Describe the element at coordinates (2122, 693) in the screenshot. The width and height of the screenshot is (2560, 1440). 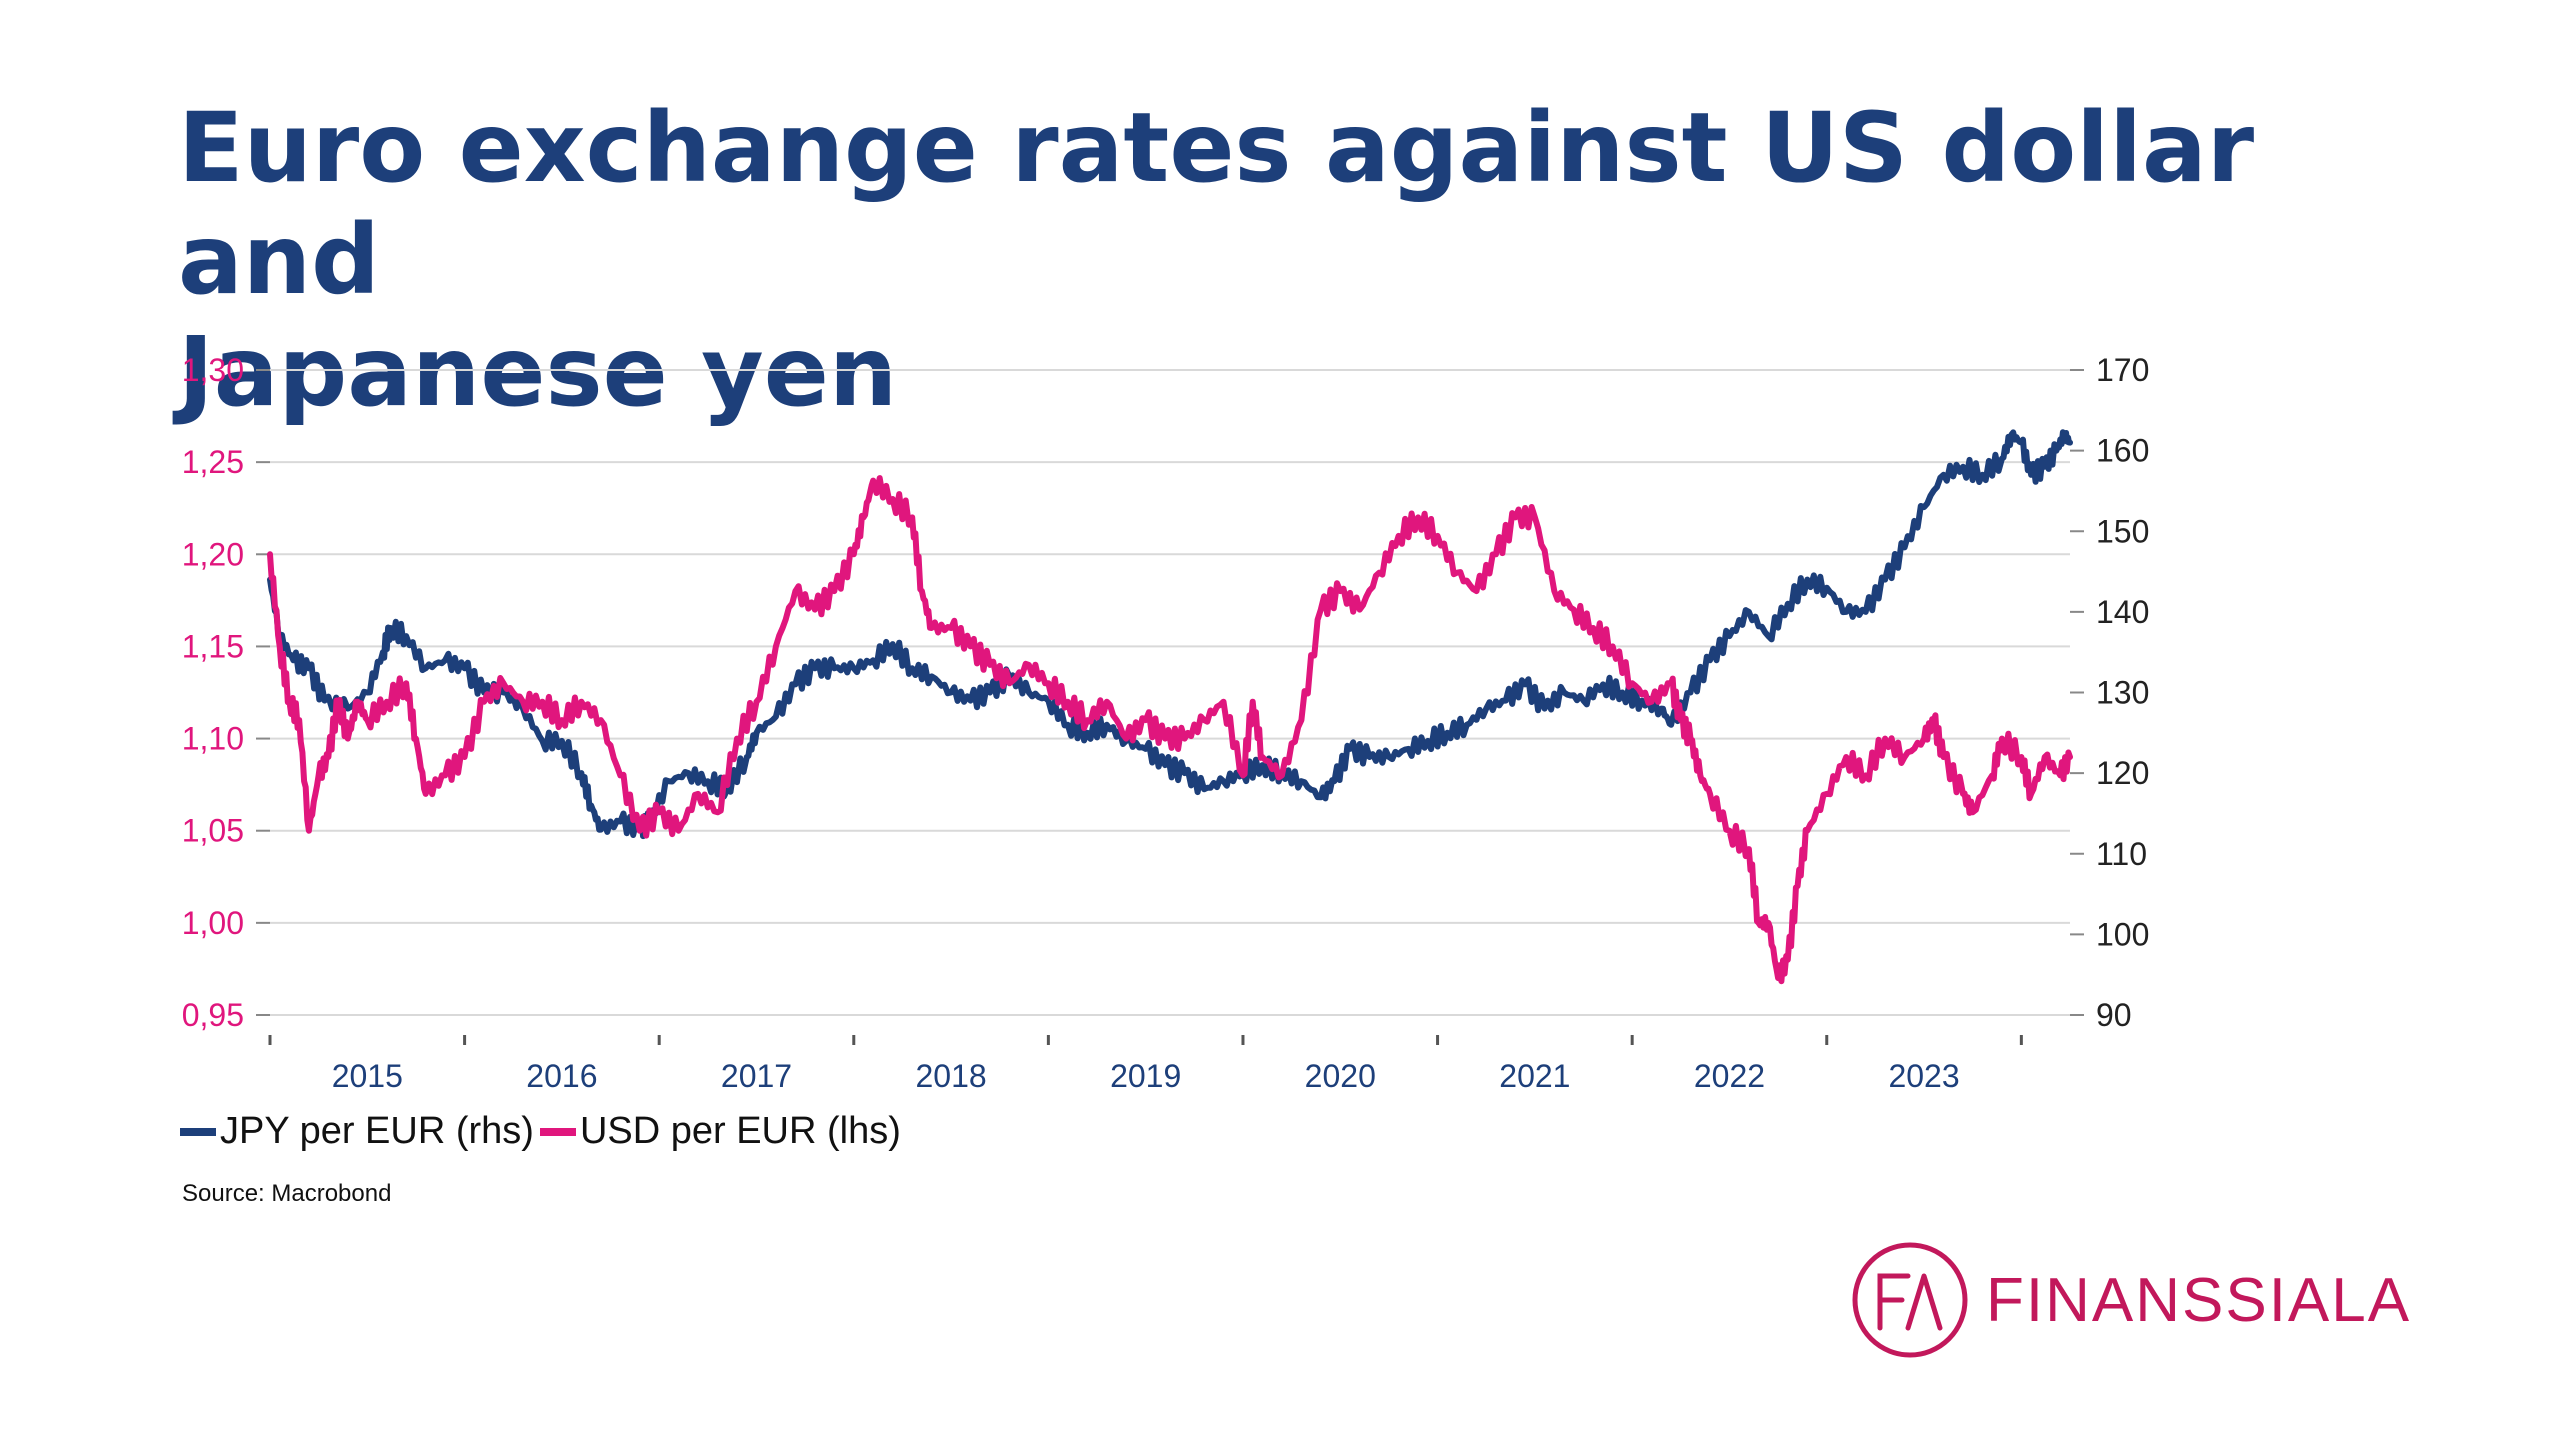
I see `right-tick-label: 130` at that location.